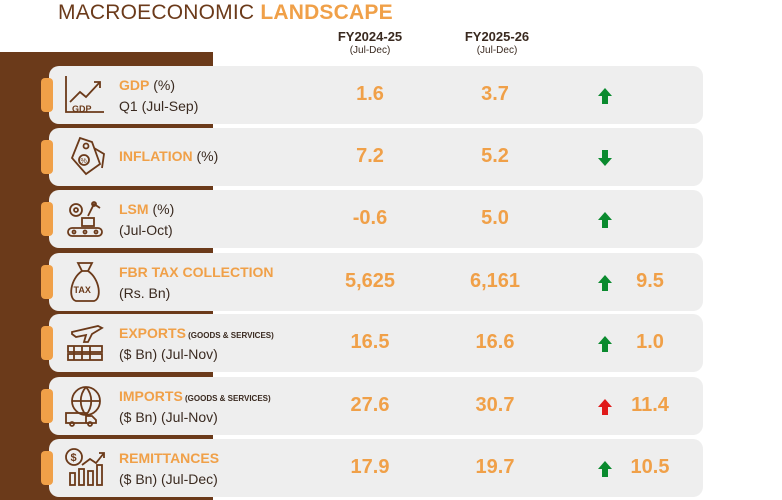 This screenshot has width=782, height=500. Describe the element at coordinates (495, 405) in the screenshot. I see `value-curr: 30.7` at that location.